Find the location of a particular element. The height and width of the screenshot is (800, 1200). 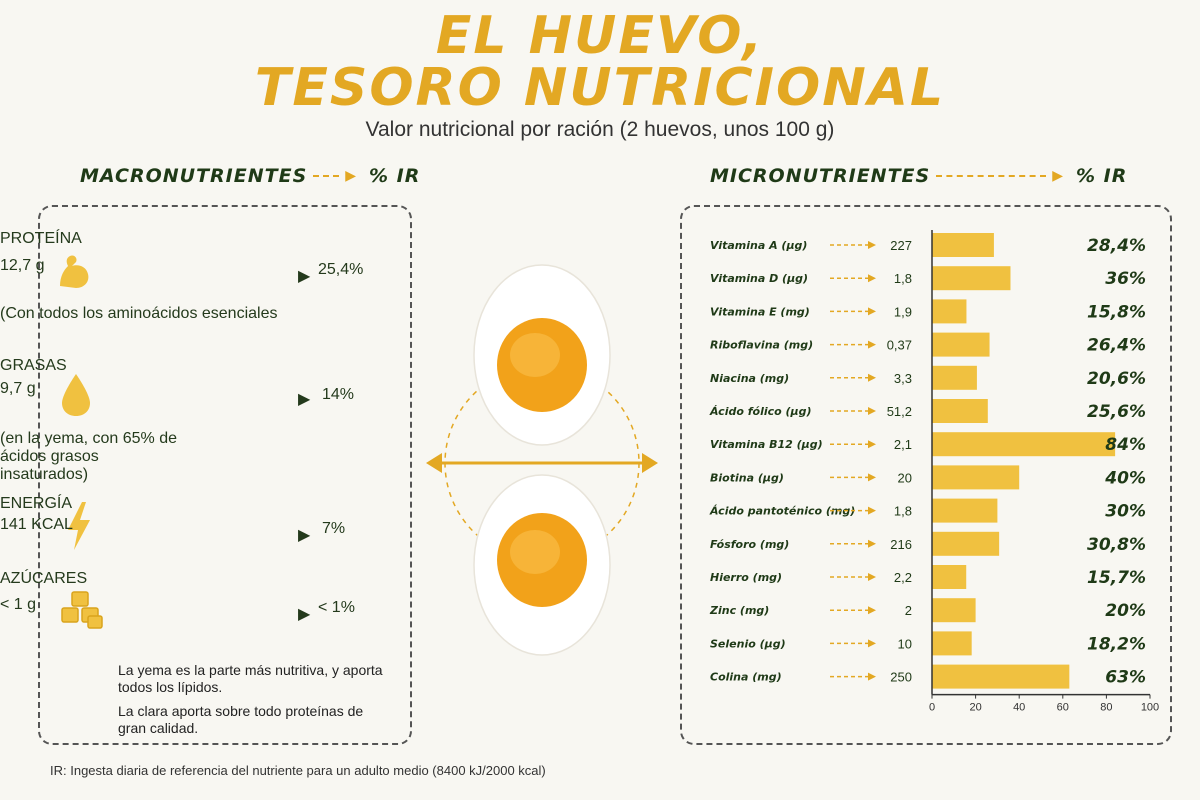

amount-label: 10 is located at coordinates (905, 643).